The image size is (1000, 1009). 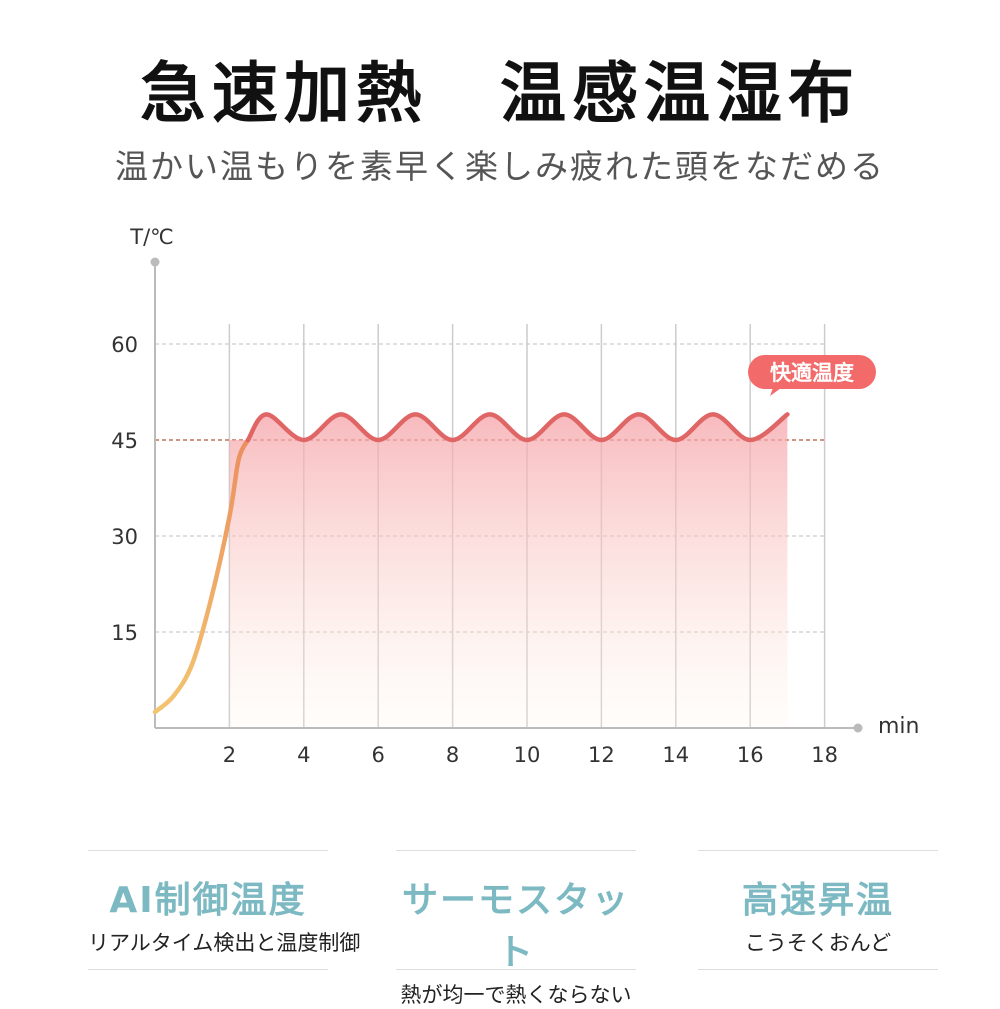 What do you see at coordinates (601, 755) in the screenshot?
I see `x-tick-label-12: 12` at bounding box center [601, 755].